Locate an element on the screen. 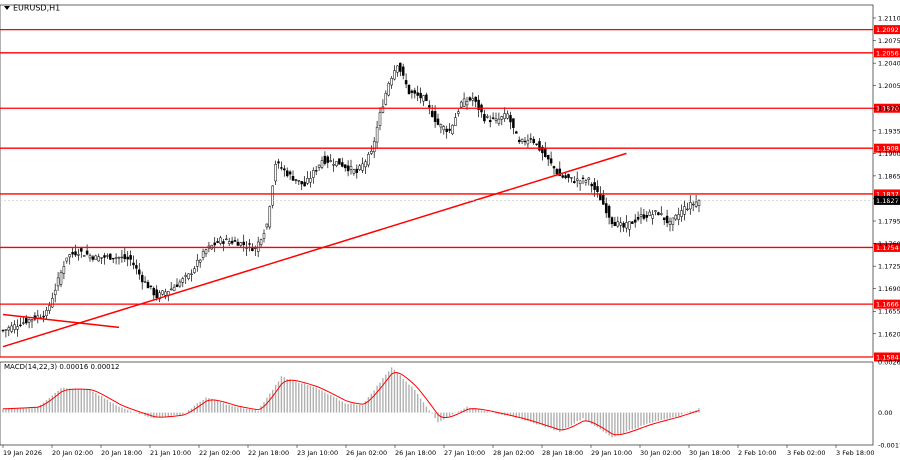 Image resolution: width=900 pixels, height=460 pixels. macd-y-tick-label: -0.00171 is located at coordinates (889, 446).